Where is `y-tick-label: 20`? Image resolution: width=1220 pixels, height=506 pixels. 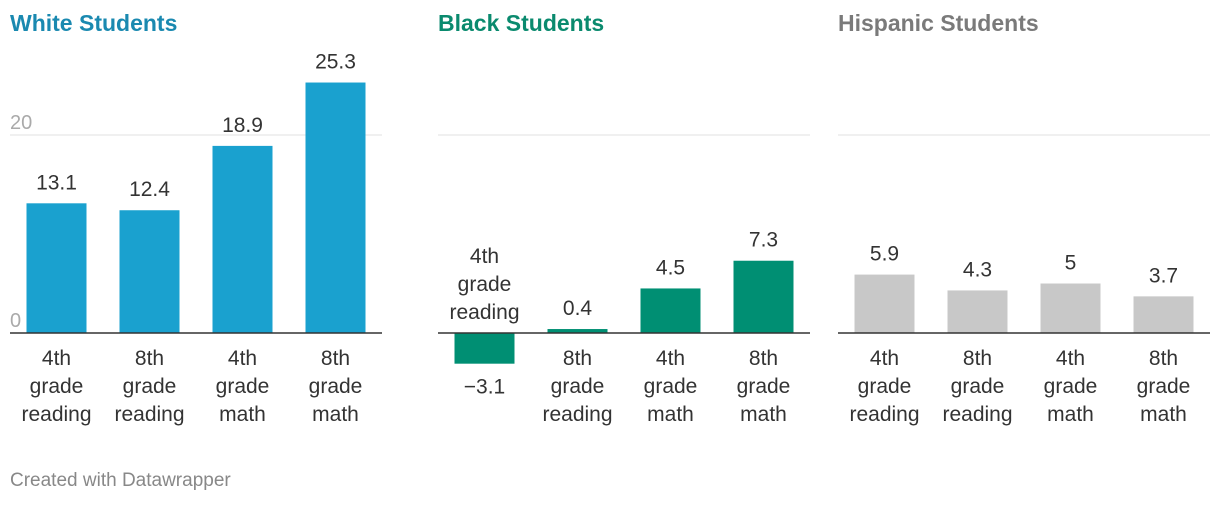
y-tick-label: 20 is located at coordinates (21, 123).